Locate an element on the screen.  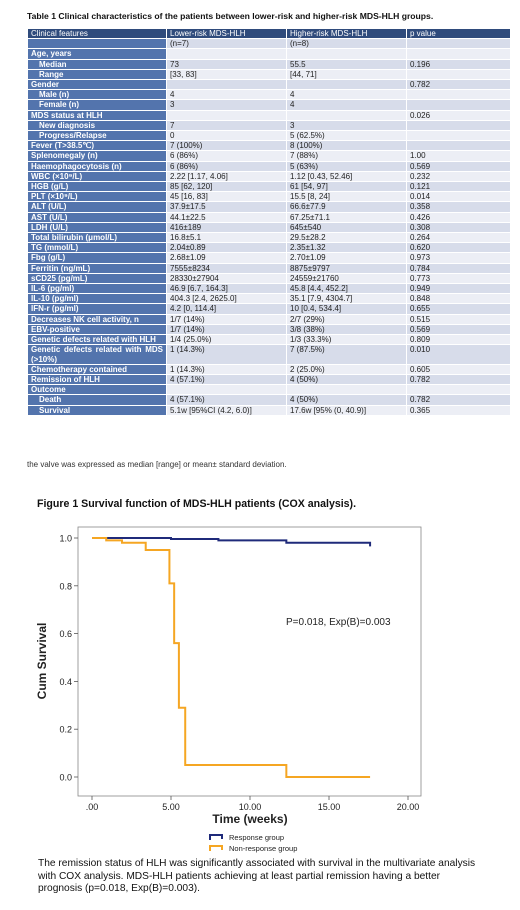
p-value: 0.782 is located at coordinates (458, 379).